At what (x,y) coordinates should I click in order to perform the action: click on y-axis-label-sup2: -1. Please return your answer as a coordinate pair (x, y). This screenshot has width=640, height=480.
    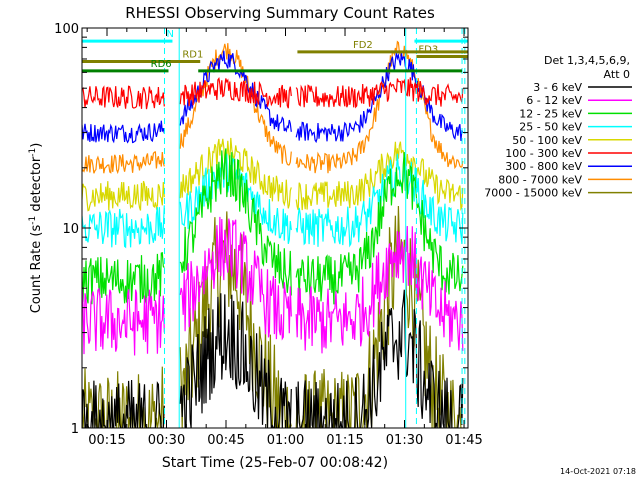
    Looking at the image, I should click on (33, 152).